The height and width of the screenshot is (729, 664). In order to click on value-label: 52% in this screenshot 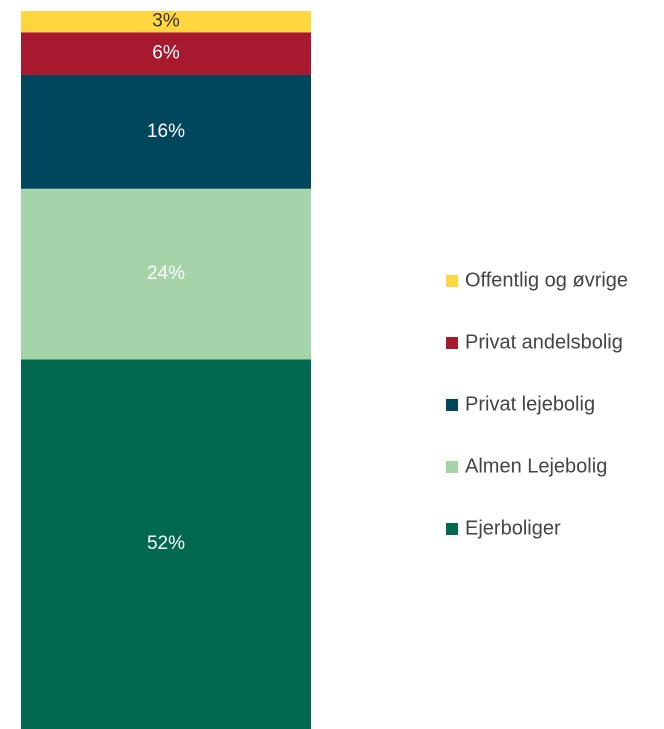, I will do `click(166, 543)`.